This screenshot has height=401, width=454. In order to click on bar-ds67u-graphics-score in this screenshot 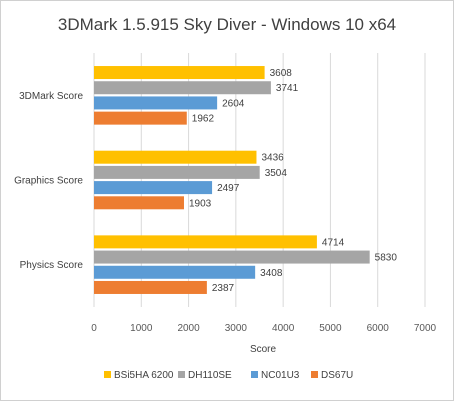, I will do `click(139, 203)`.